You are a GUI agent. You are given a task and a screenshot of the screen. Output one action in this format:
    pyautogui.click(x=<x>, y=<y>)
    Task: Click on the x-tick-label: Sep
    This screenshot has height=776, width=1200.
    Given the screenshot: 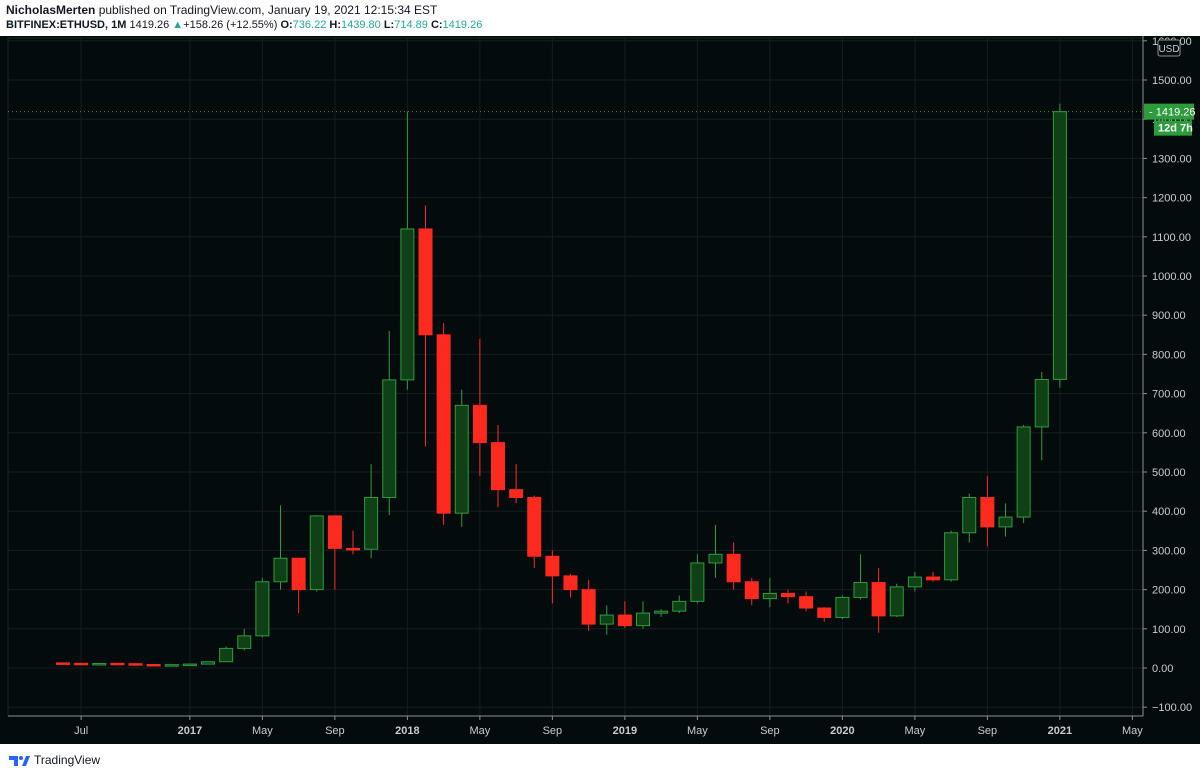 What is the action you would take?
    pyautogui.click(x=335, y=731)
    